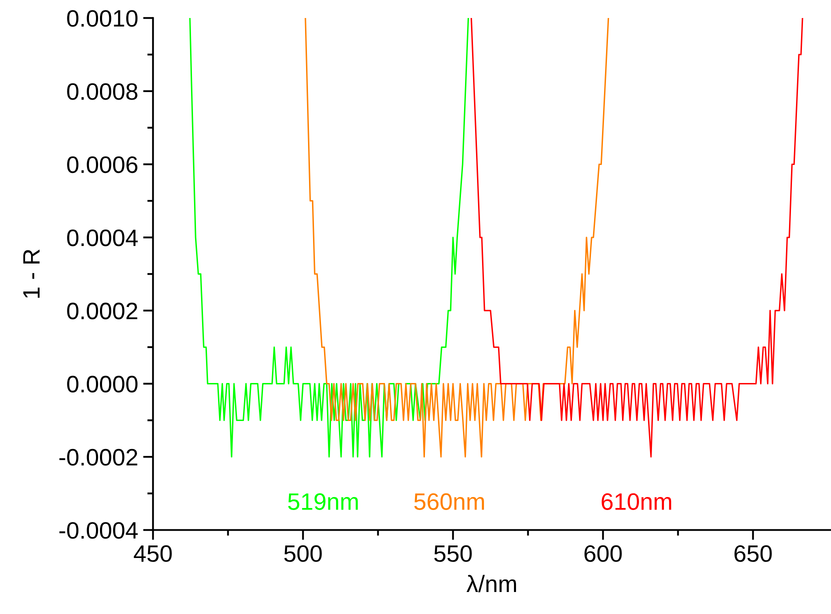  Describe the element at coordinates (153, 553) in the screenshot. I see `x-tick-label: 450` at that location.